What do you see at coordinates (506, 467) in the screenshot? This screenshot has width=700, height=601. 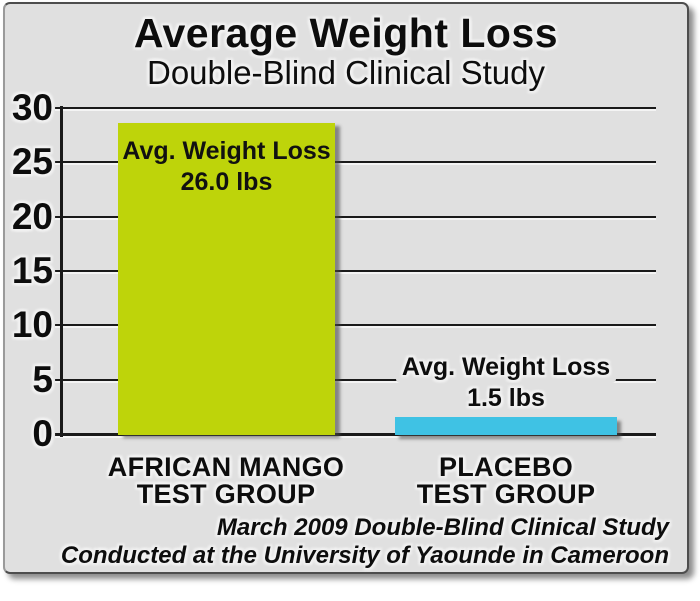 I see `category-placebo-line1: PLACEBO` at bounding box center [506, 467].